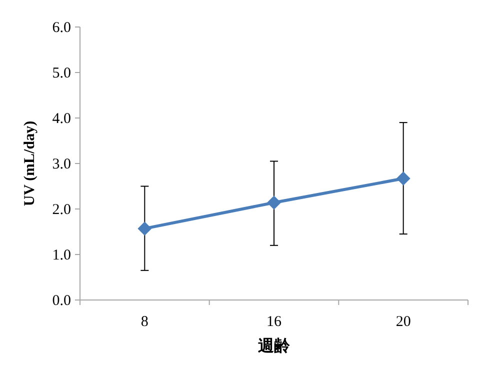 The width and height of the screenshot is (489, 369). I want to click on y-tick-label: 4.0, so click(61, 119).